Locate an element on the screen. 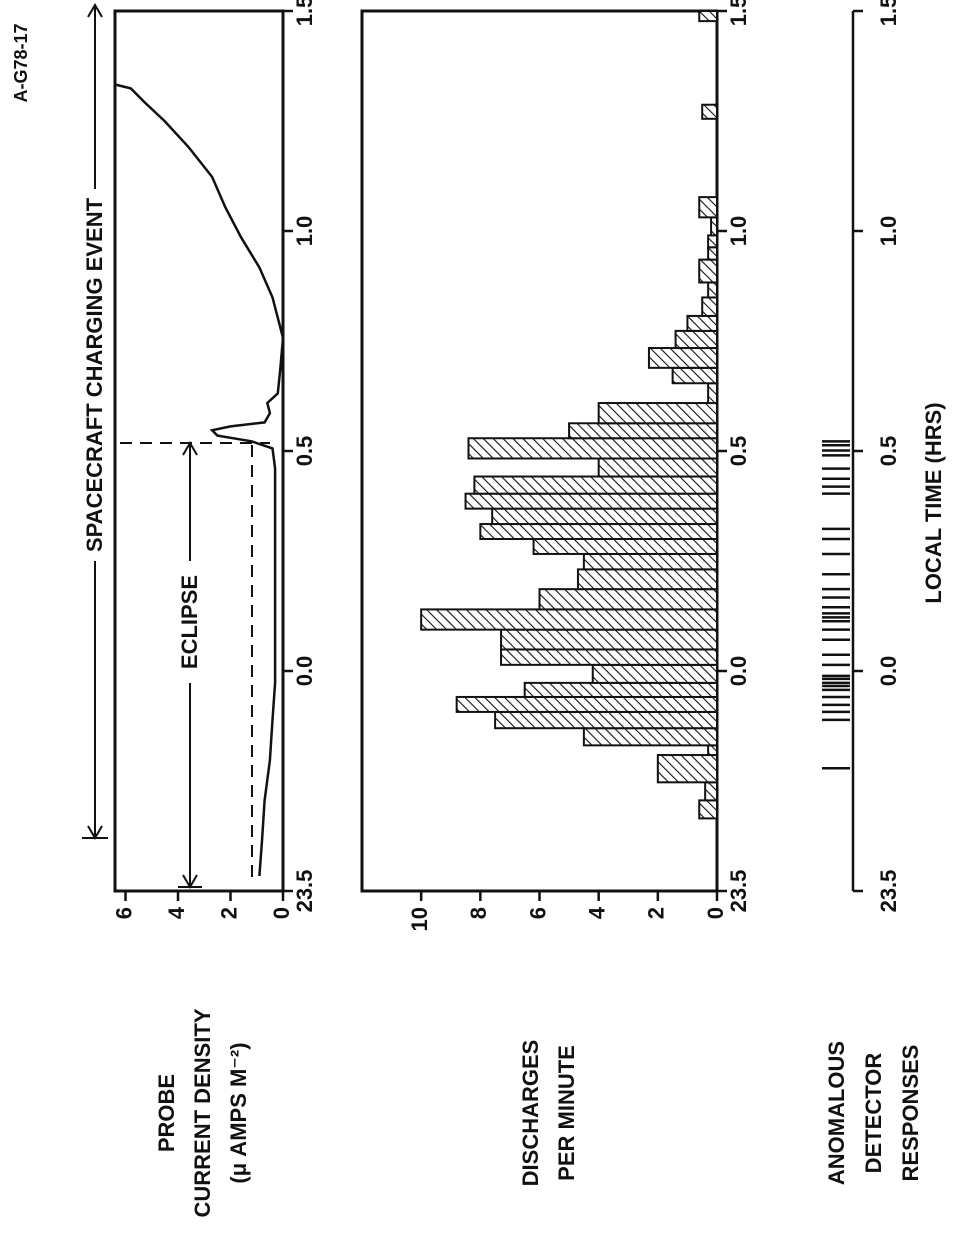  figure-label: A-G78-17 is located at coordinates (21, 62).